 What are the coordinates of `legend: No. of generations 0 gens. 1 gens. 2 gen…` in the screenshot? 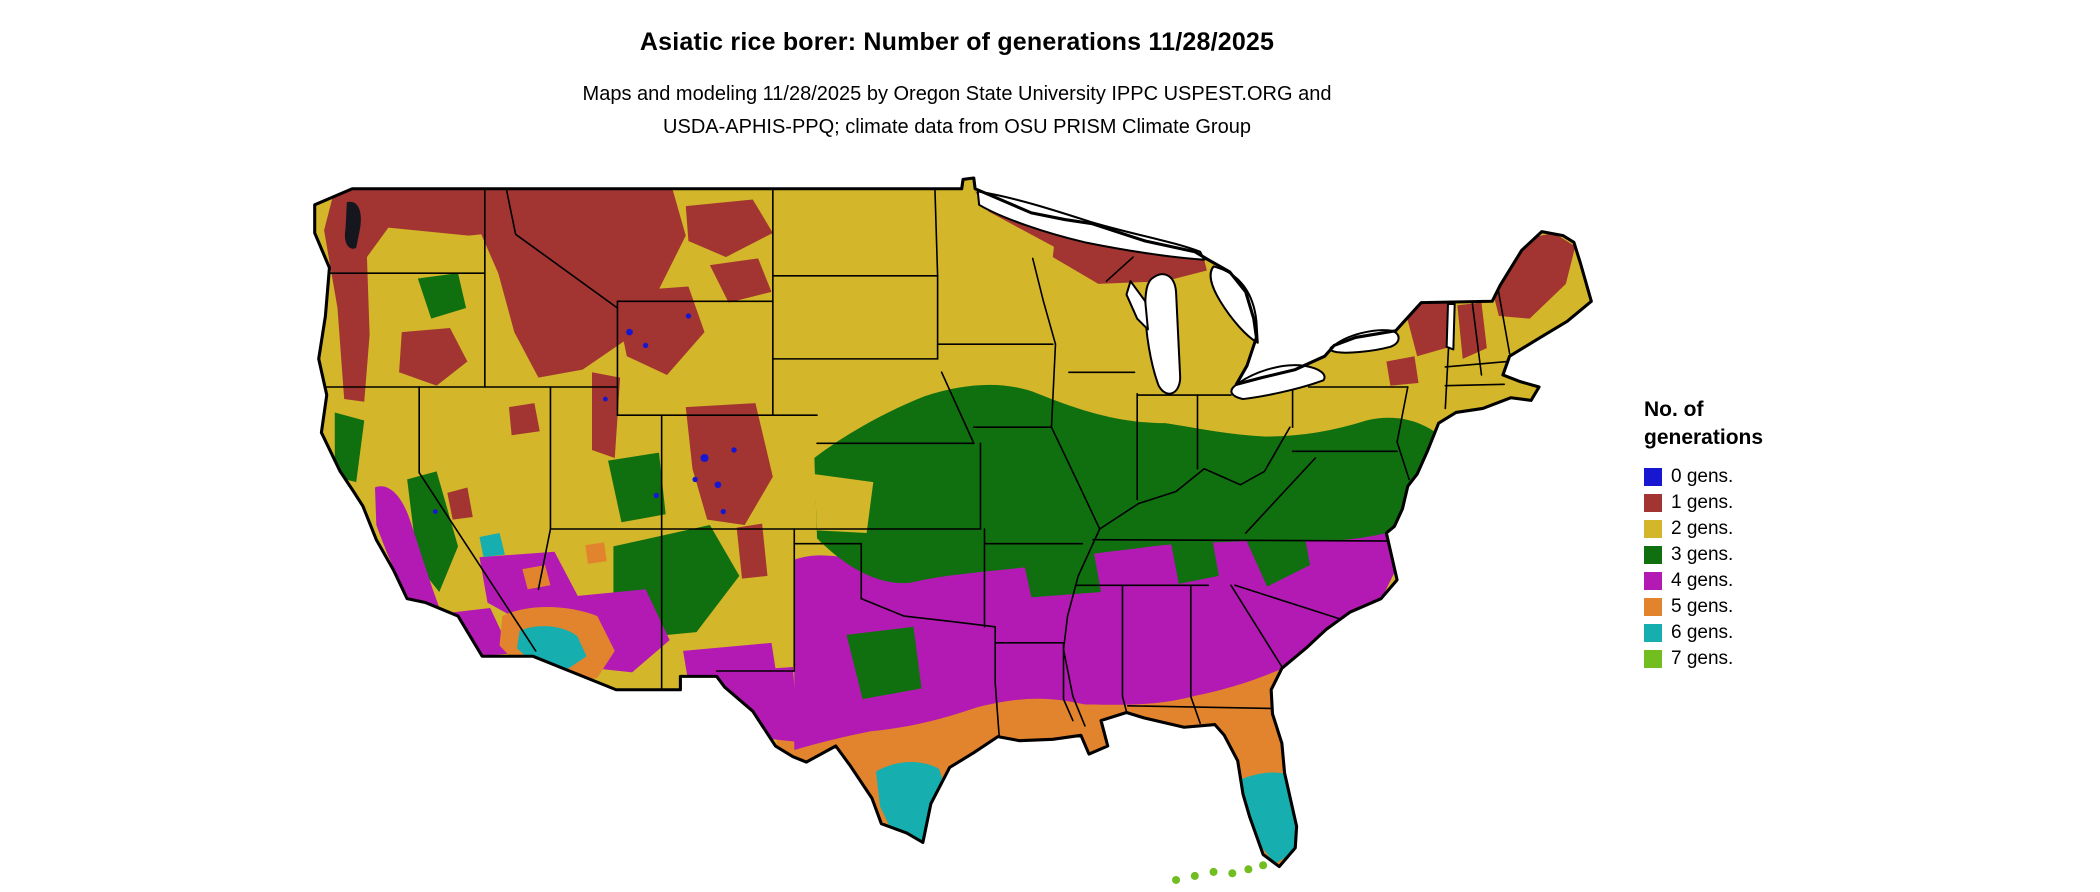 It's located at (1703, 534).